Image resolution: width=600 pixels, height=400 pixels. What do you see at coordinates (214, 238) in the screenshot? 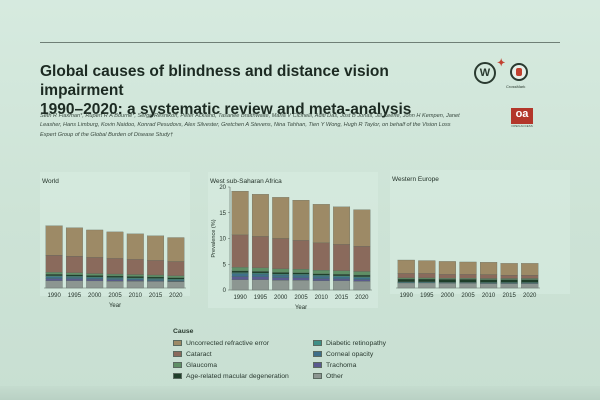
I see `y-axis-label: Prevalence (%)` at bounding box center [214, 238].